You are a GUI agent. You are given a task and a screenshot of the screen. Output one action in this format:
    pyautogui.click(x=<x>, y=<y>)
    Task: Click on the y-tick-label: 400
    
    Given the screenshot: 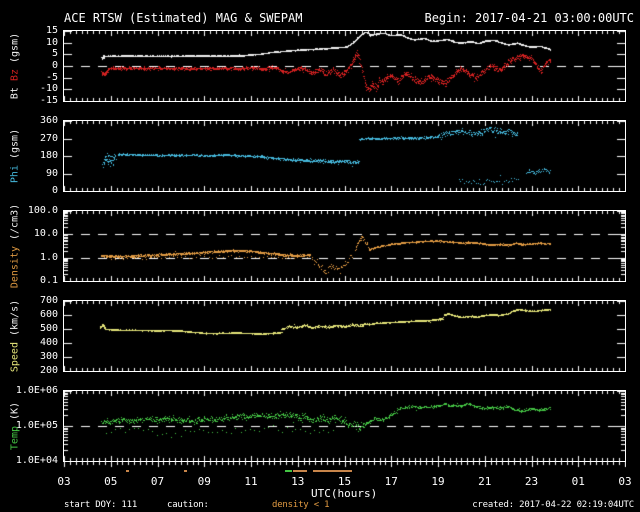 What is the action you would take?
    pyautogui.click(x=48, y=342)
    